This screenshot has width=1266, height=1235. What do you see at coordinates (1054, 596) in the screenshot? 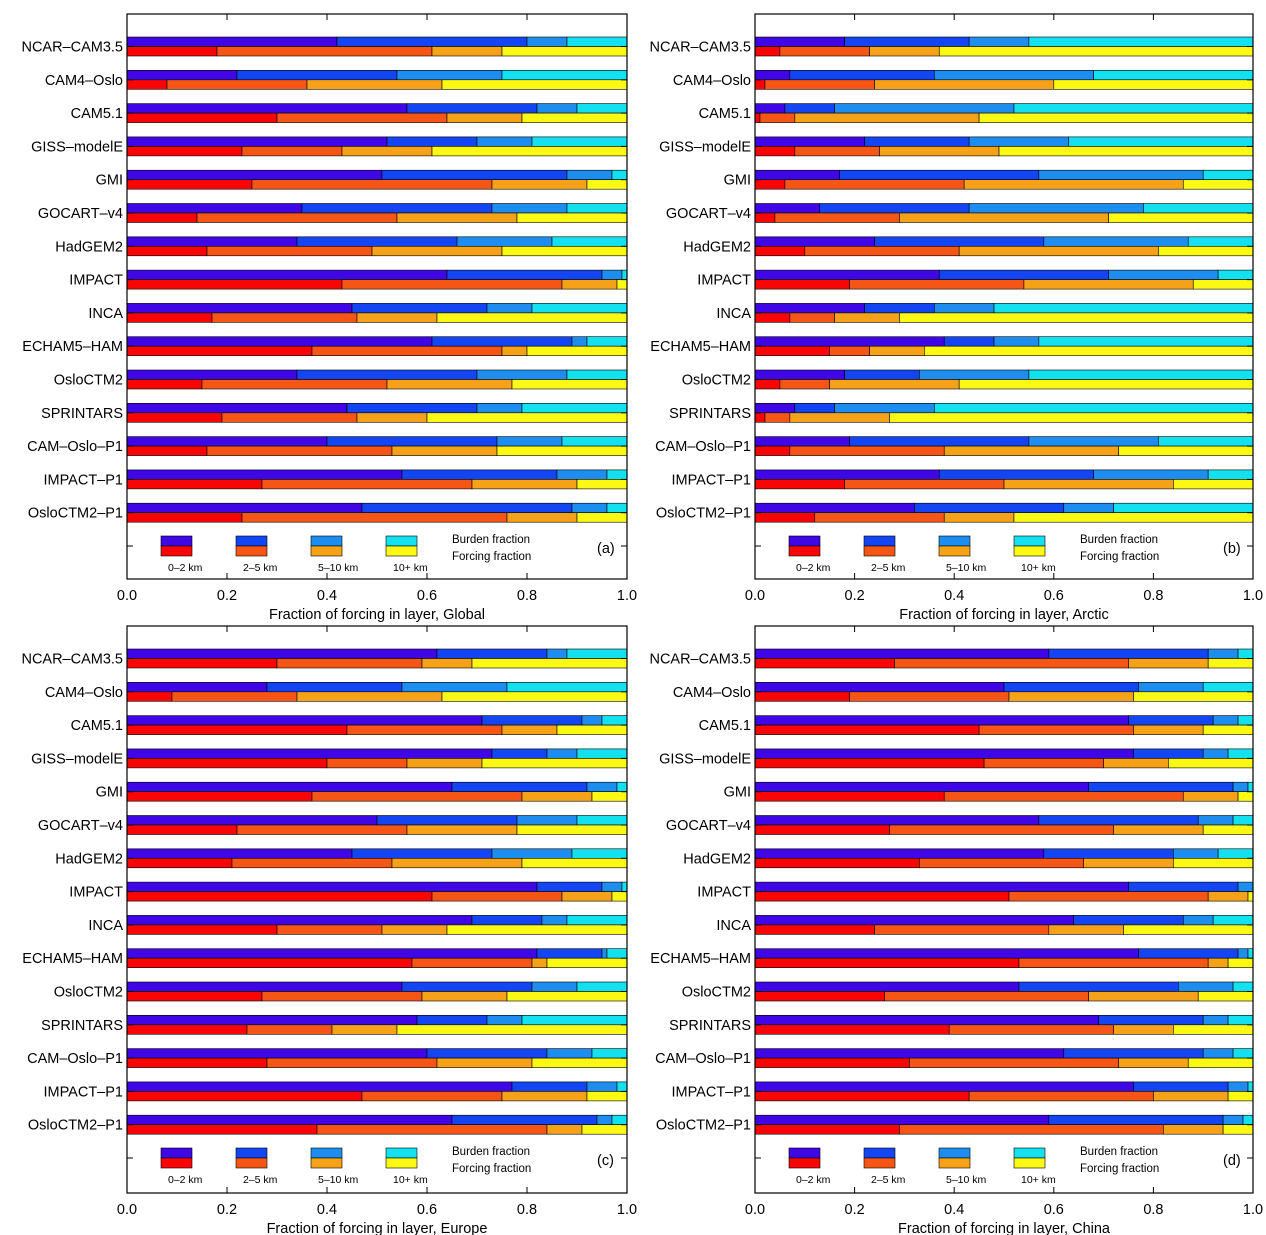
I see `x-tick-label: 0.6` at bounding box center [1054, 596].